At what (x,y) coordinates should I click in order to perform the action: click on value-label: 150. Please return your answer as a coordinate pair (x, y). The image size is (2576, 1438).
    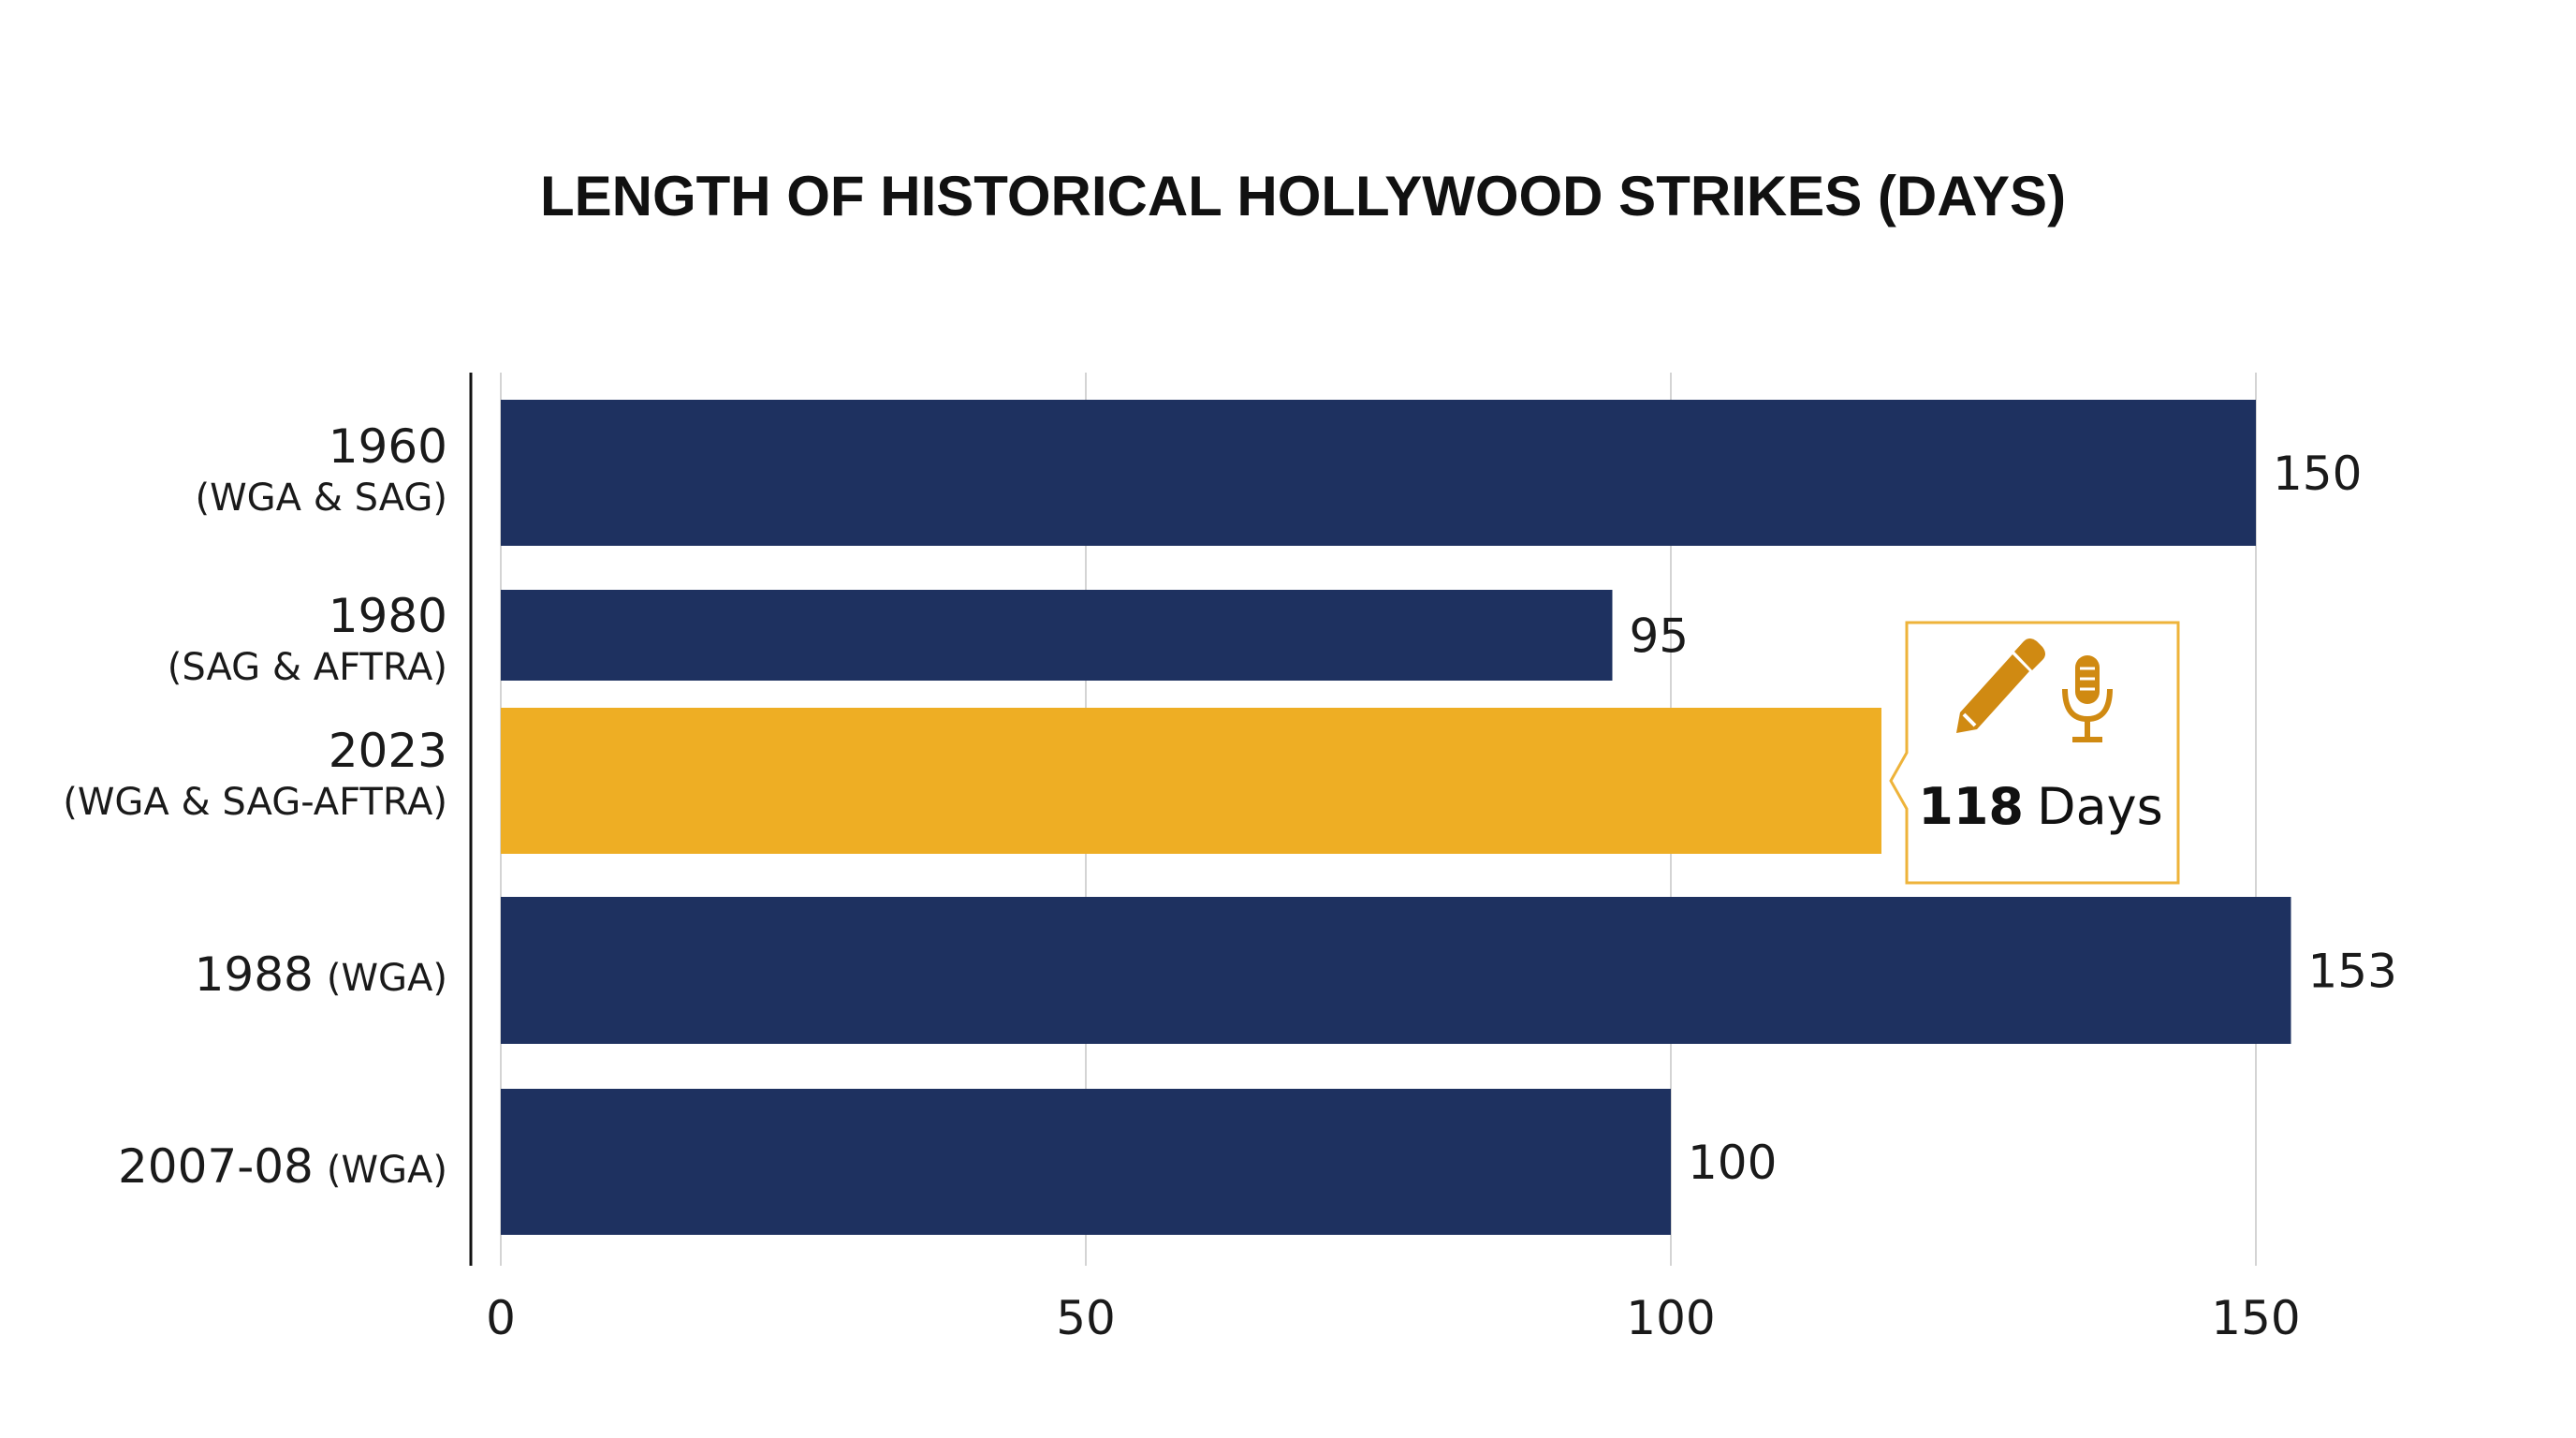
    Looking at the image, I should click on (2317, 474).